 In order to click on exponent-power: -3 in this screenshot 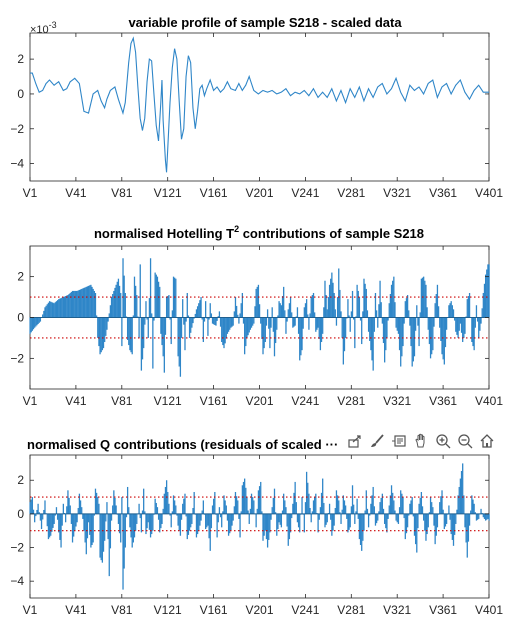, I will do `click(53, 25)`.